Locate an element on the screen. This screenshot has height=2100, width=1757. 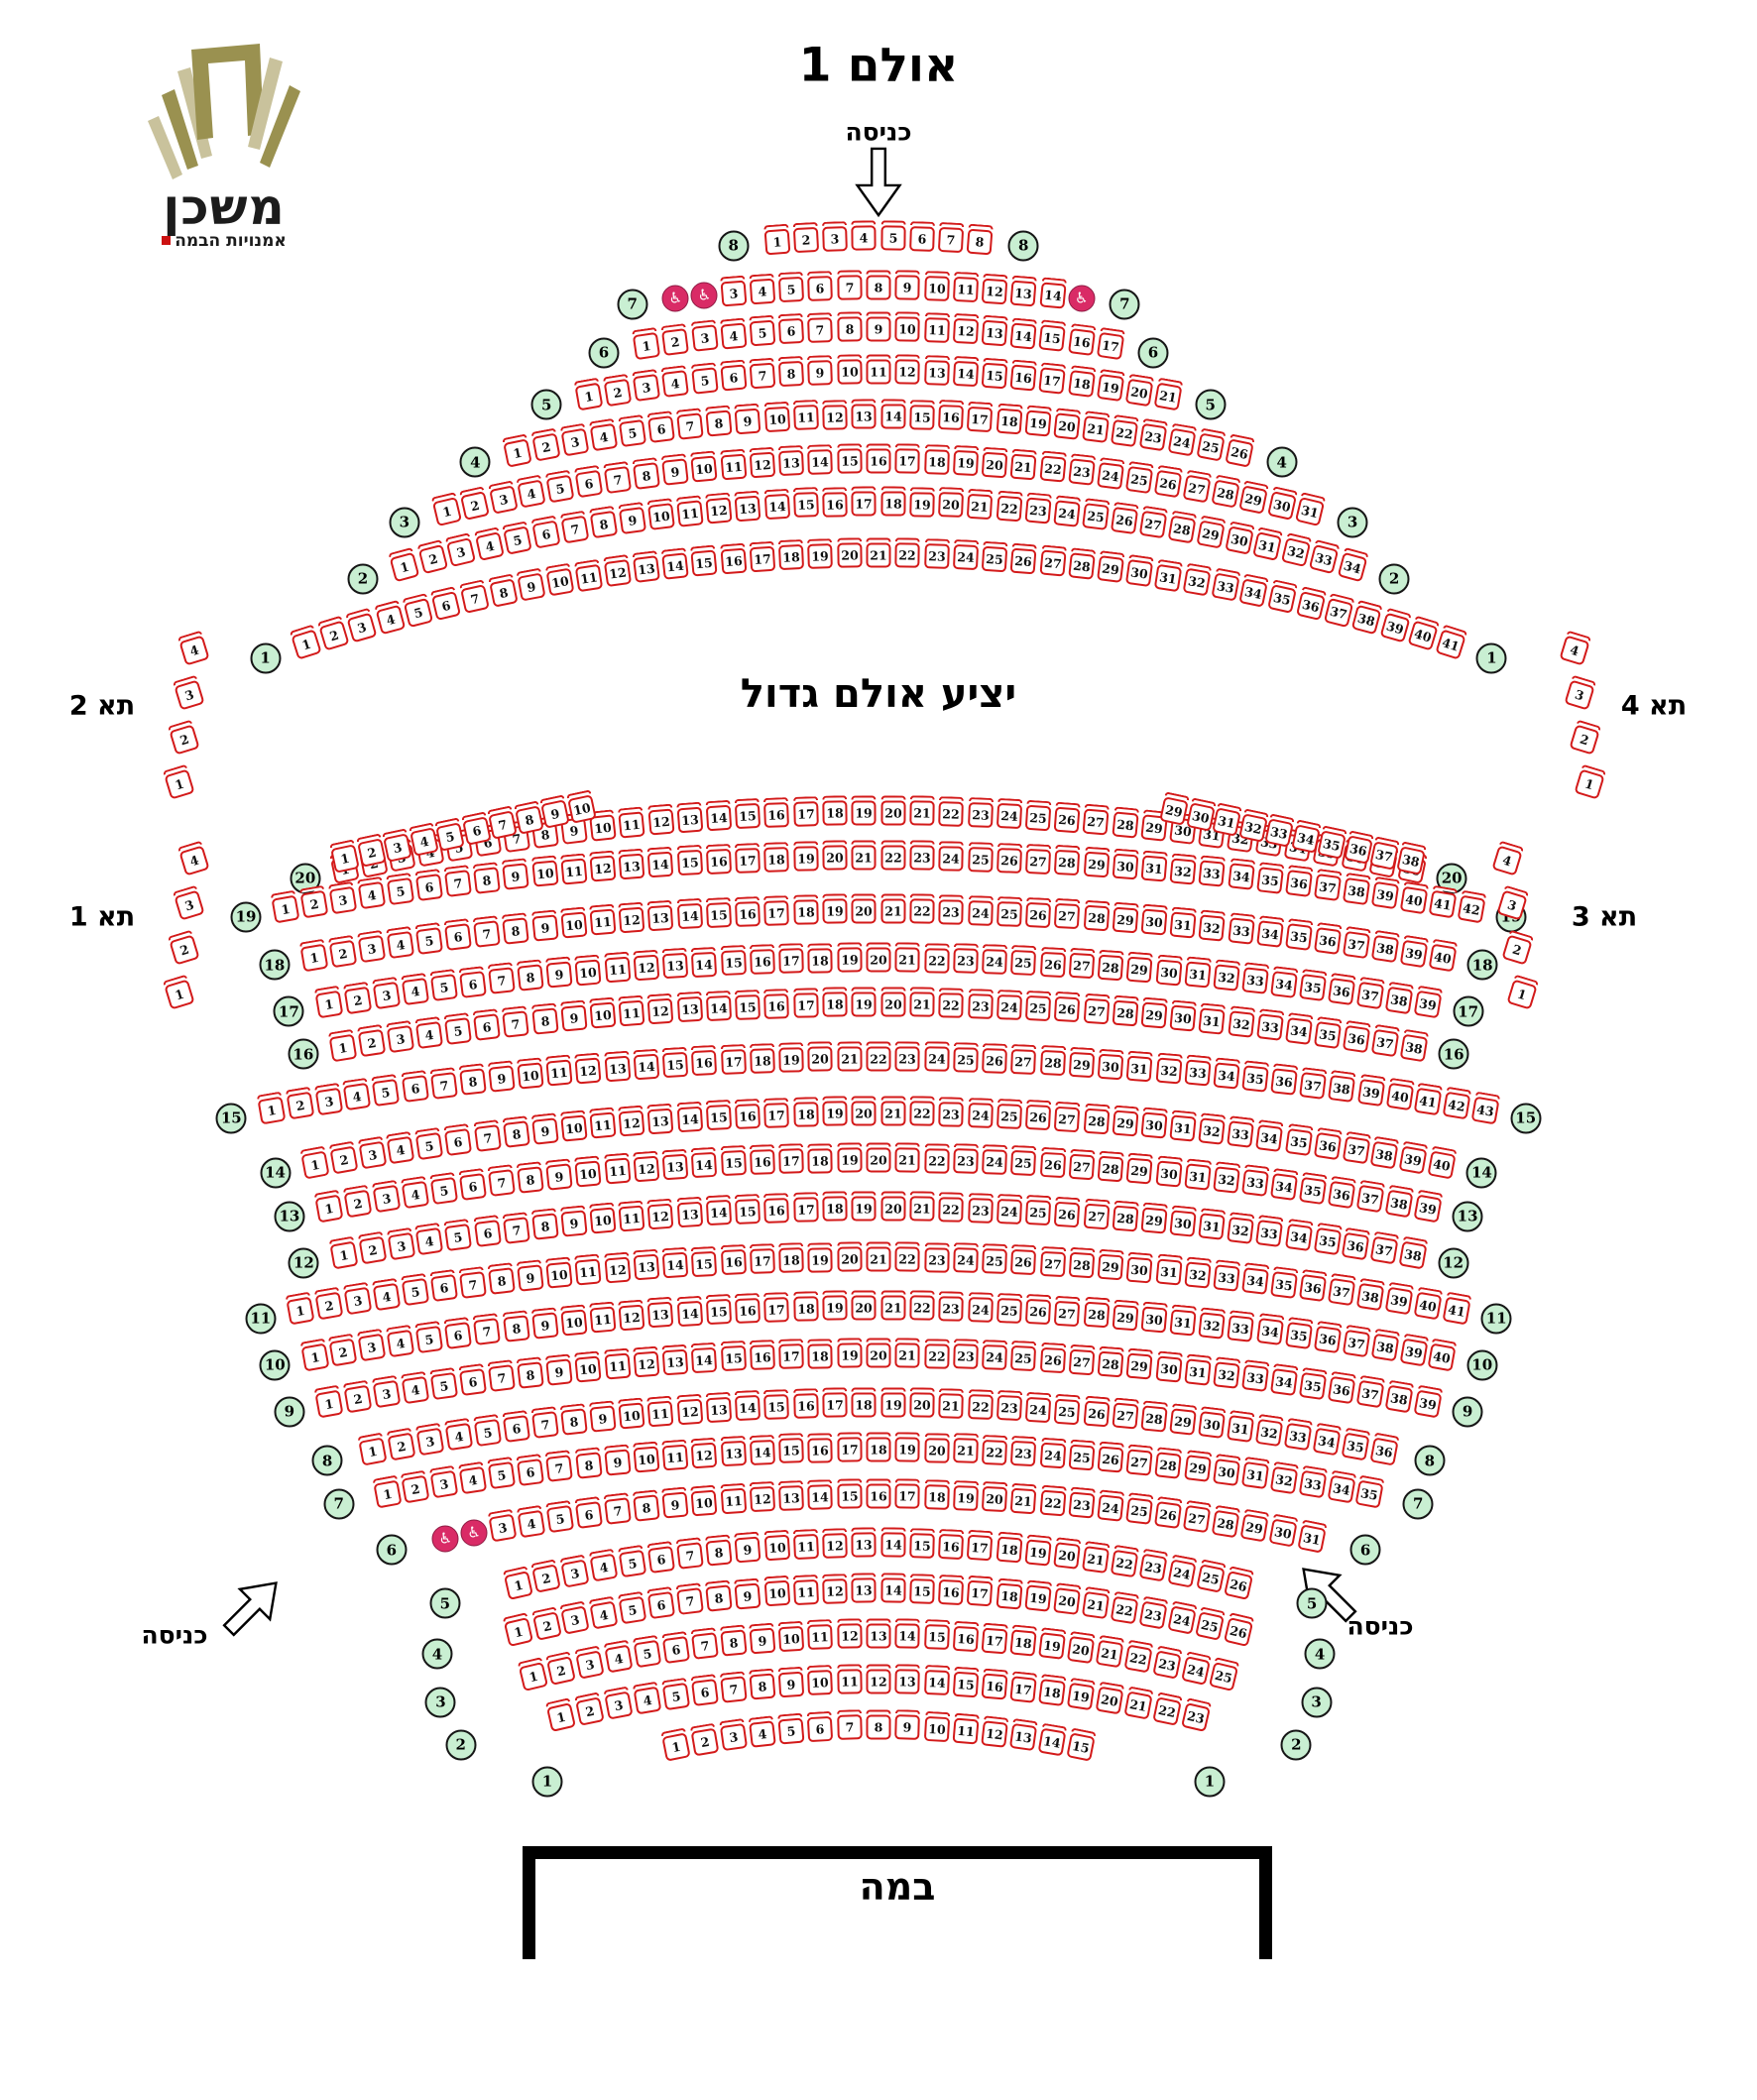
seat: 11 is located at coordinates (805, 418).